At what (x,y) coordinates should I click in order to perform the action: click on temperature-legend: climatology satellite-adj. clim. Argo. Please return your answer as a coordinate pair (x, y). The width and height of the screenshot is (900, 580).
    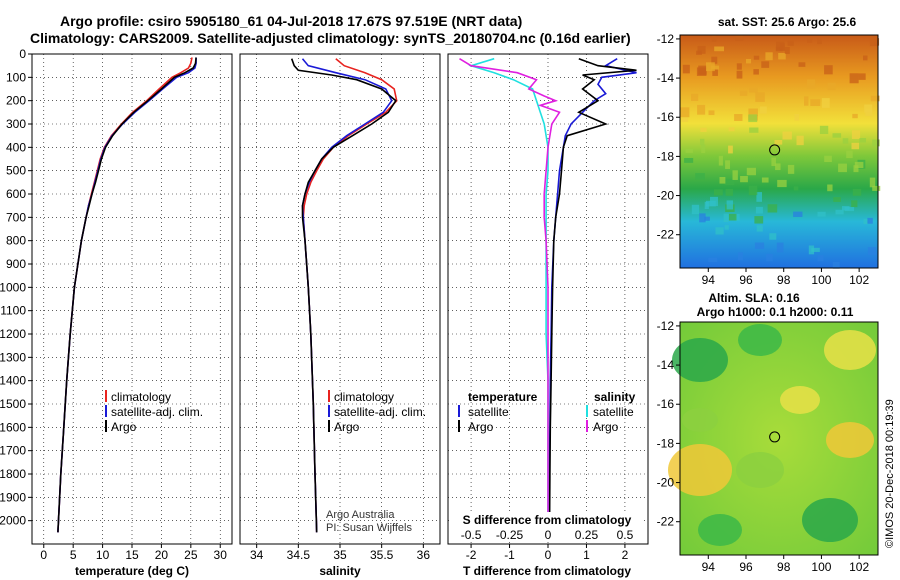
    Looking at the image, I should click on (154, 412).